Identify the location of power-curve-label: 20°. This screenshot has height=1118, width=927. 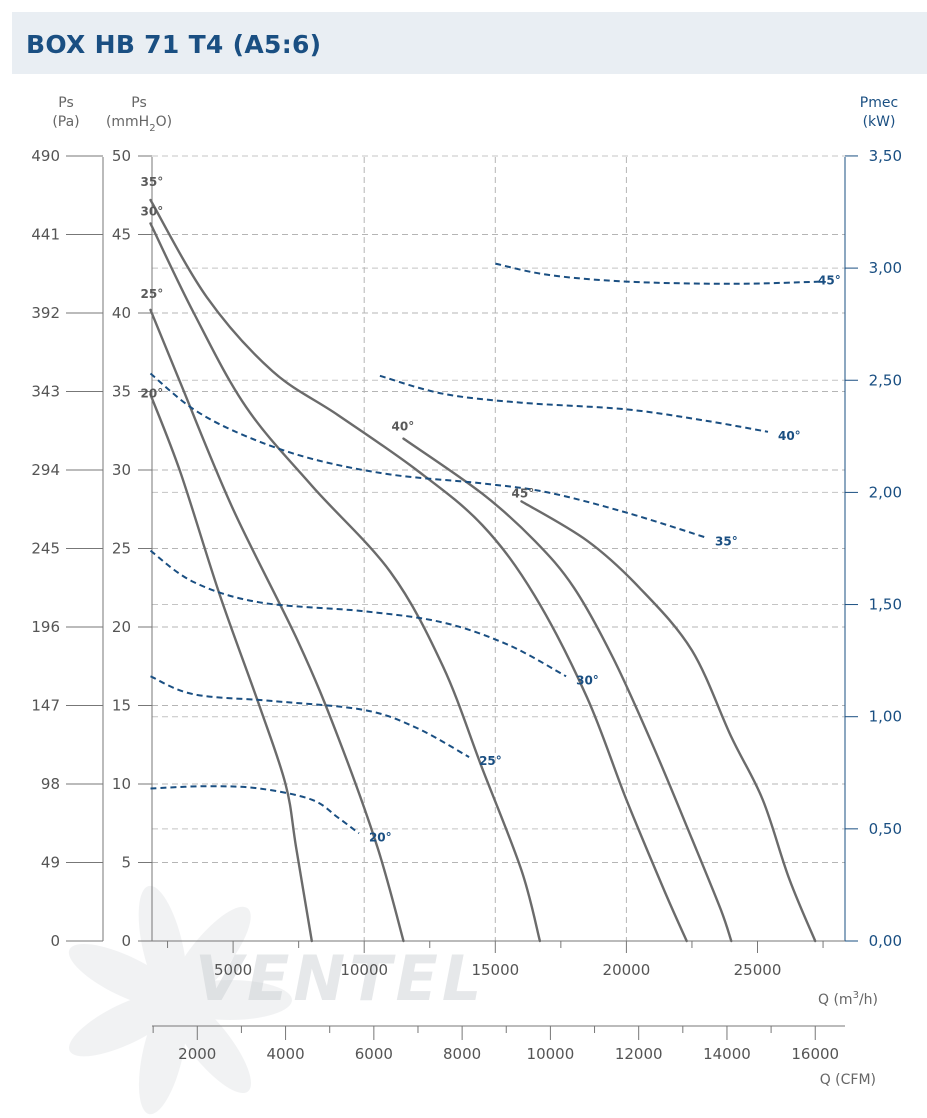
(380, 837).